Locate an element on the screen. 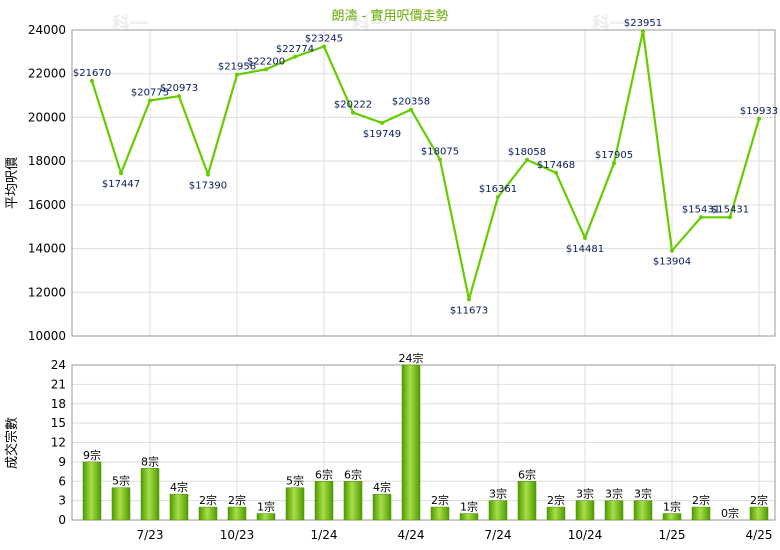  x-tick-label: 10/23 is located at coordinates (237, 535).